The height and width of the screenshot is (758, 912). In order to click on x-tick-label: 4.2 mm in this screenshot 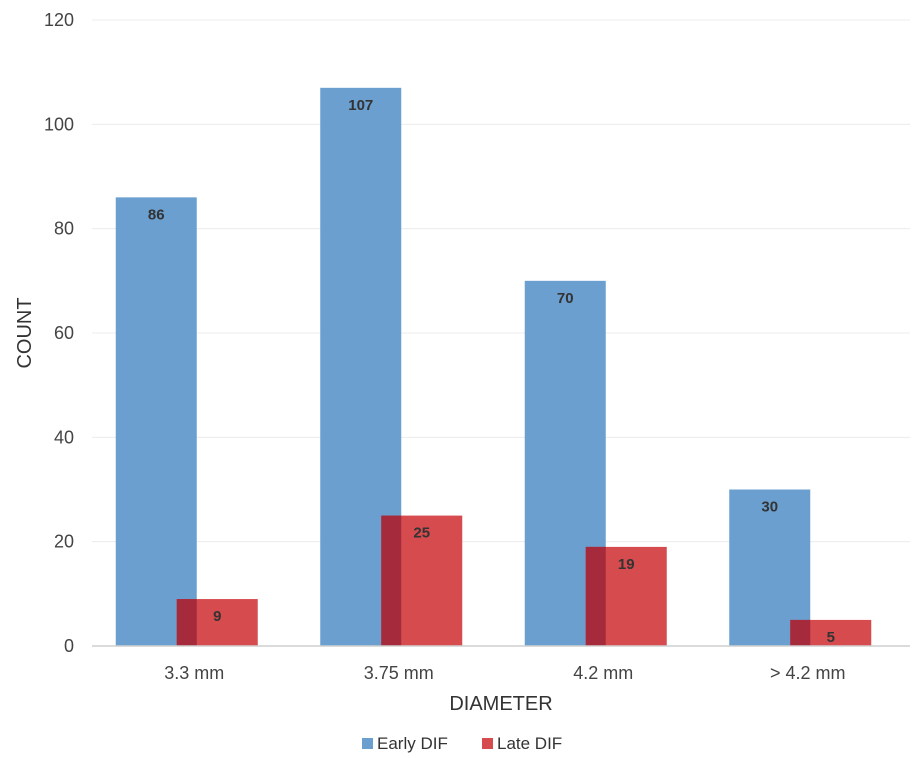, I will do `click(603, 673)`.